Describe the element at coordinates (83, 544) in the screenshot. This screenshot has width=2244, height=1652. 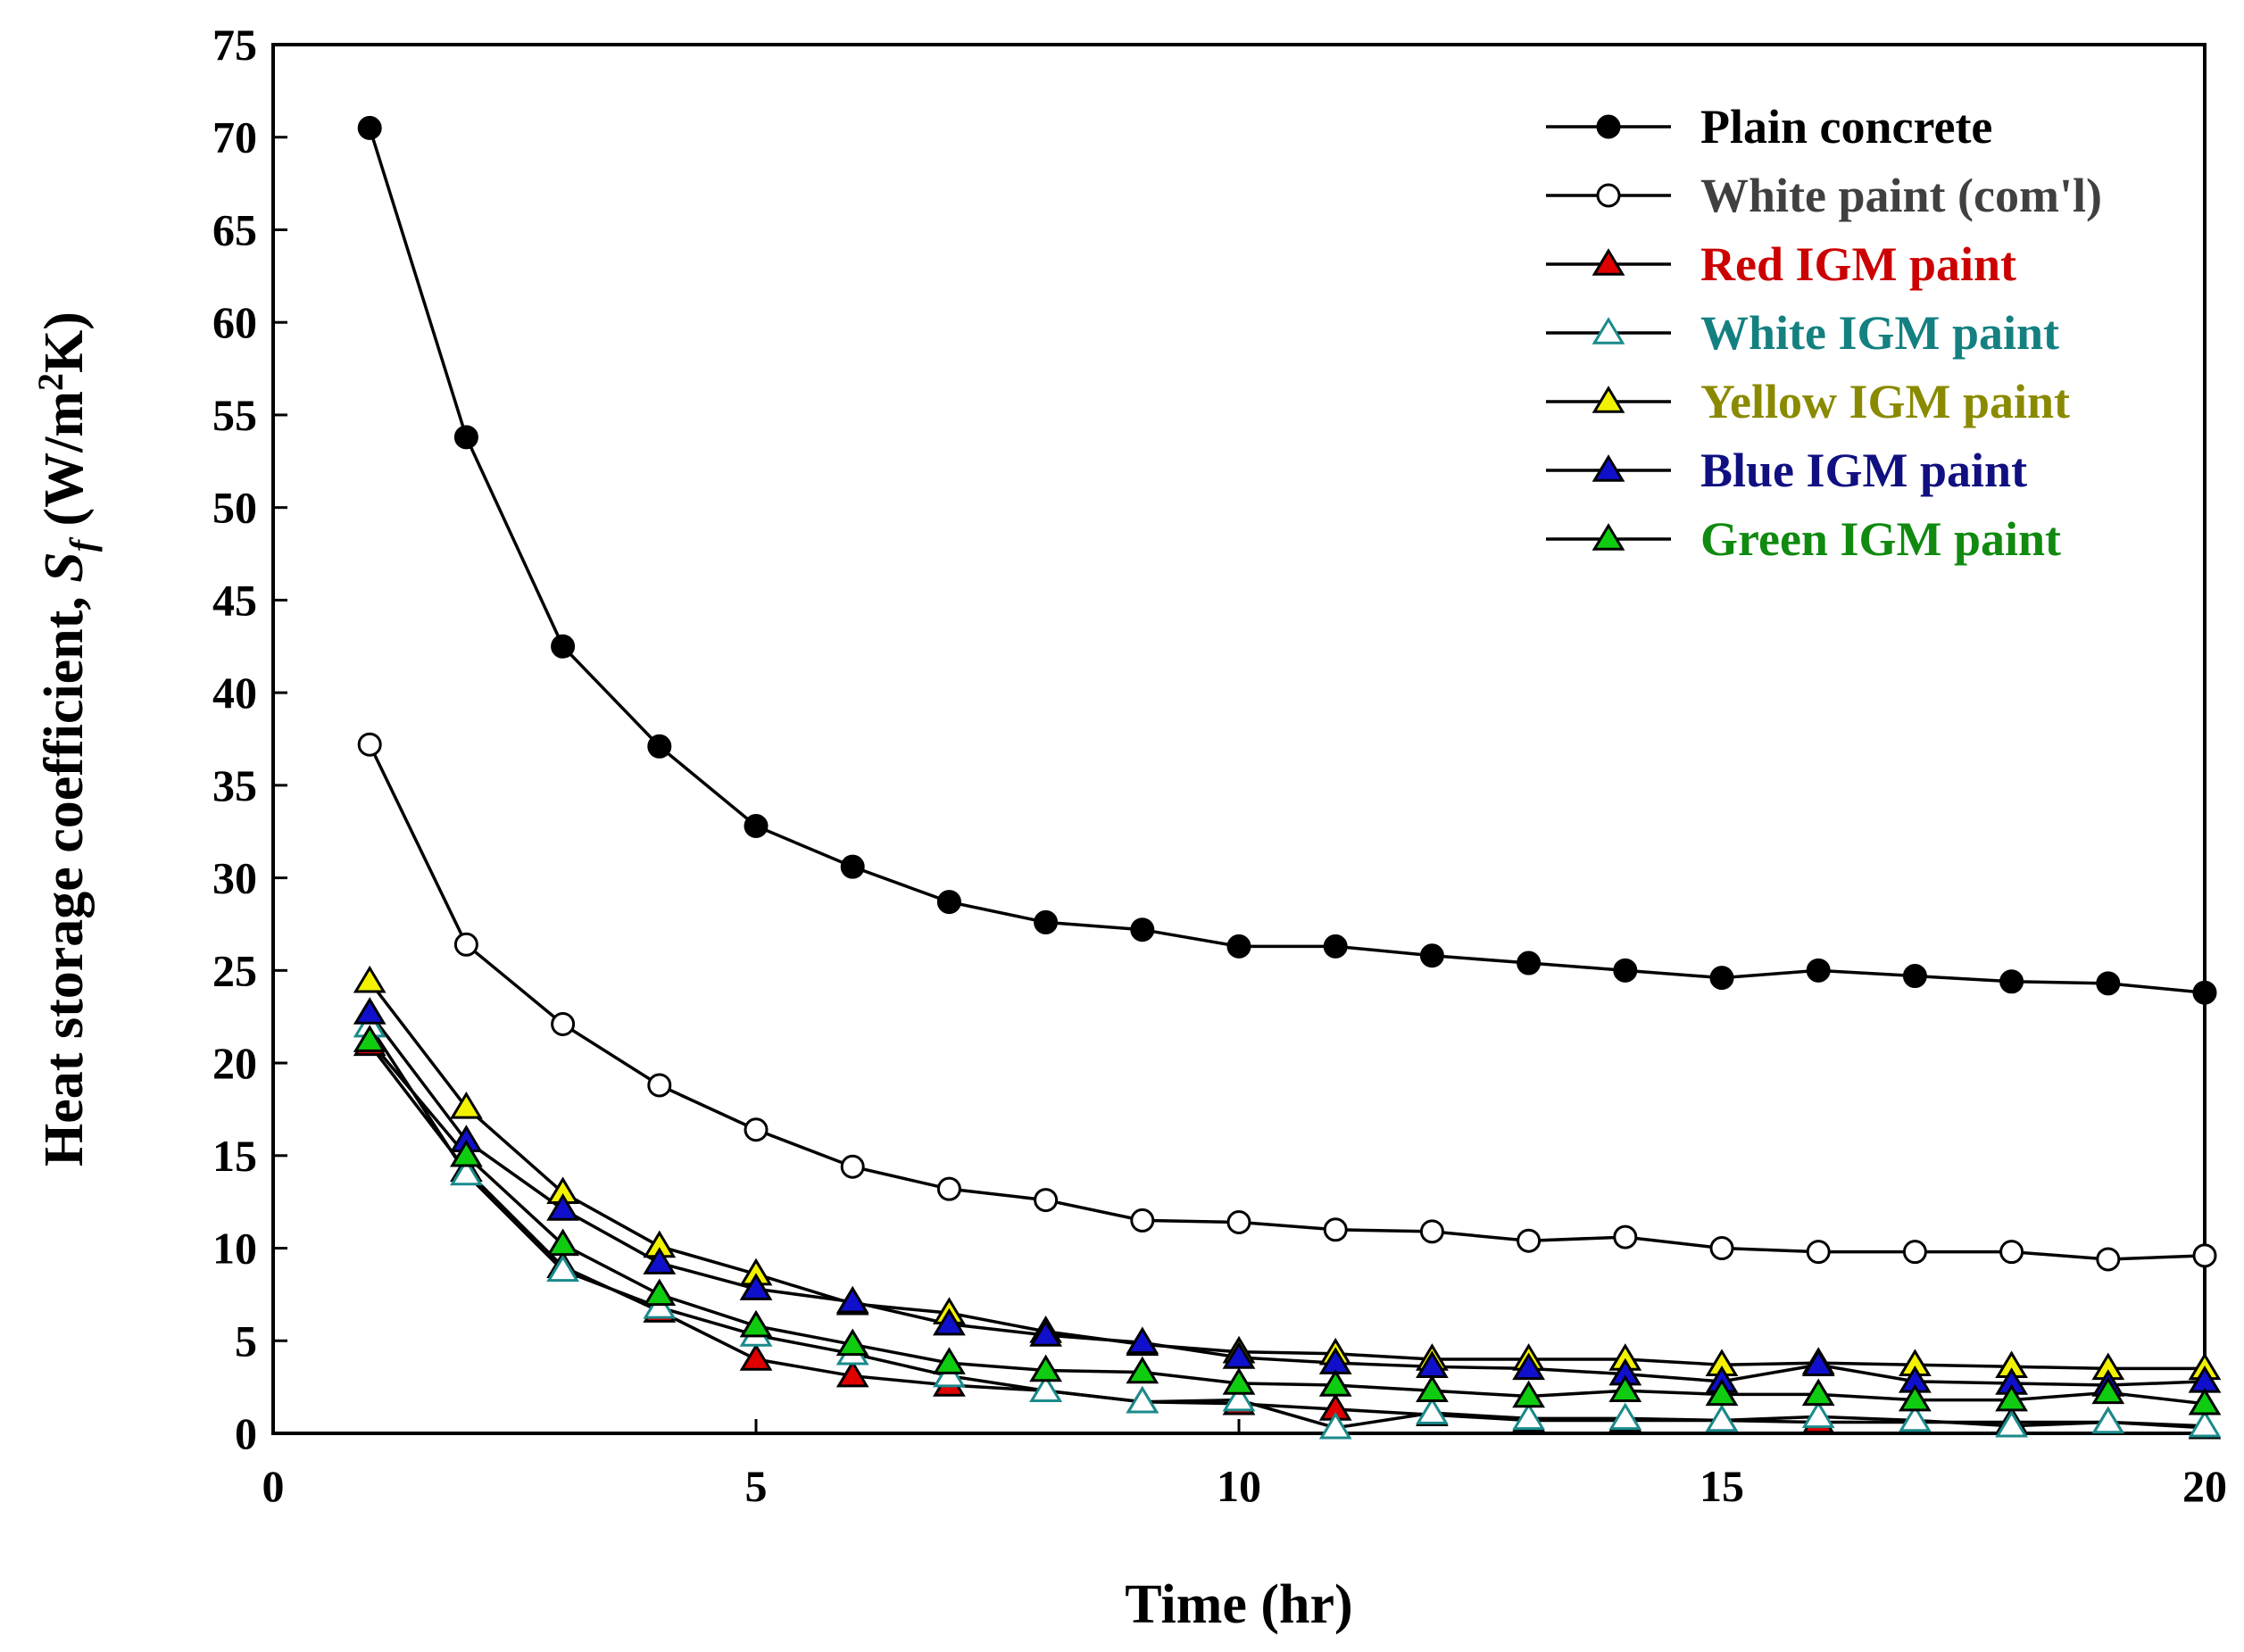
I see `y-axis-title-sub: f` at that location.